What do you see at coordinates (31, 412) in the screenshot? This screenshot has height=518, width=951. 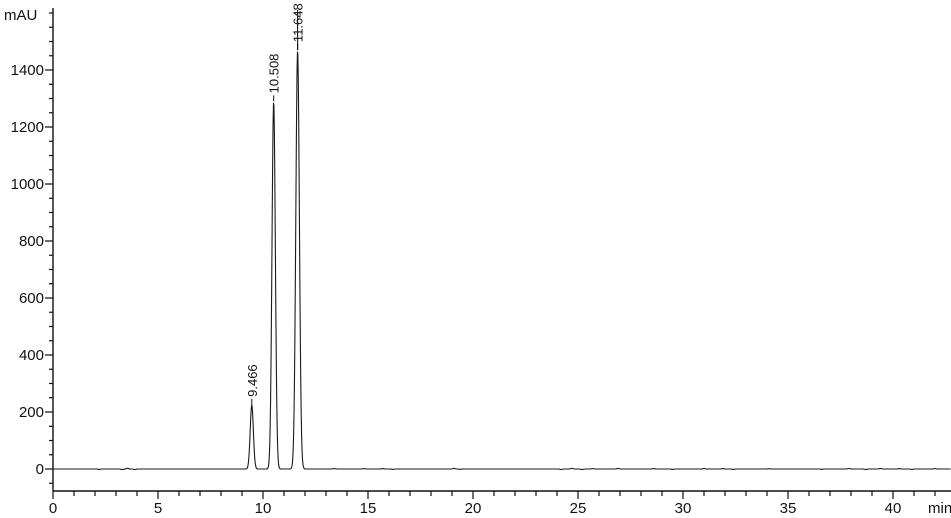 I see `y-tick-label: 200` at bounding box center [31, 412].